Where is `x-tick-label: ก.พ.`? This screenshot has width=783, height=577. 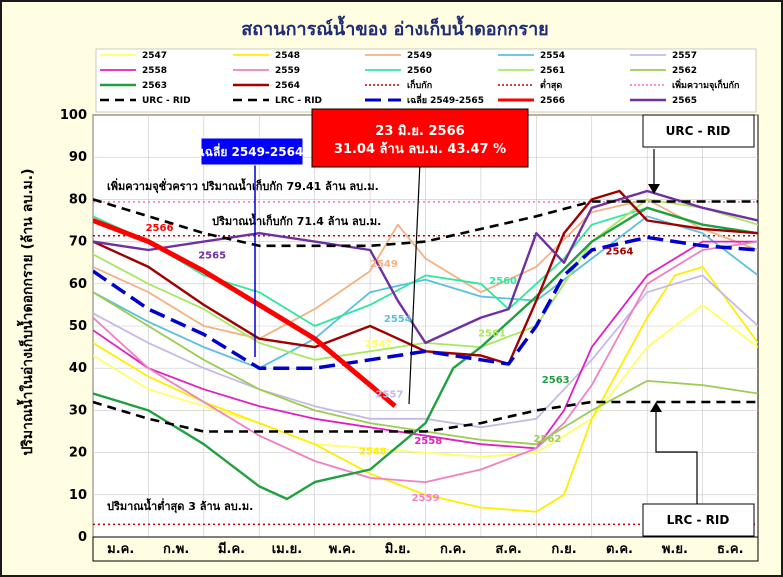 x-tick-label: ก.พ. is located at coordinates (176, 549).